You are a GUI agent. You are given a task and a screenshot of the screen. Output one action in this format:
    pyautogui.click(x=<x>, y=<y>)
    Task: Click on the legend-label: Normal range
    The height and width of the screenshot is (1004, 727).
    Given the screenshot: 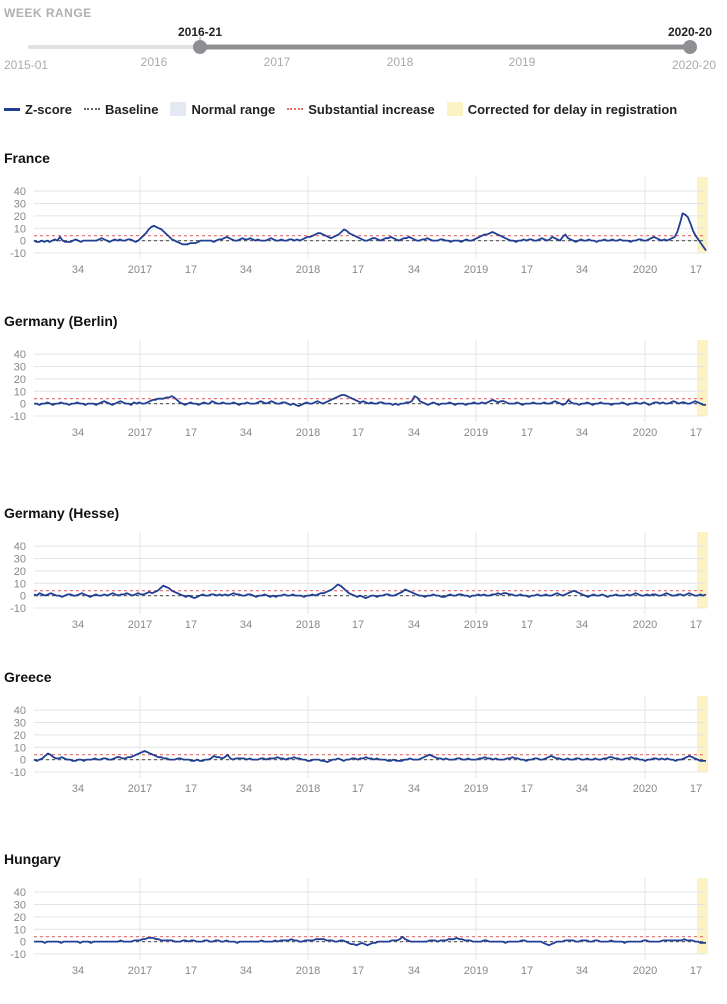 What is the action you would take?
    pyautogui.click(x=233, y=109)
    